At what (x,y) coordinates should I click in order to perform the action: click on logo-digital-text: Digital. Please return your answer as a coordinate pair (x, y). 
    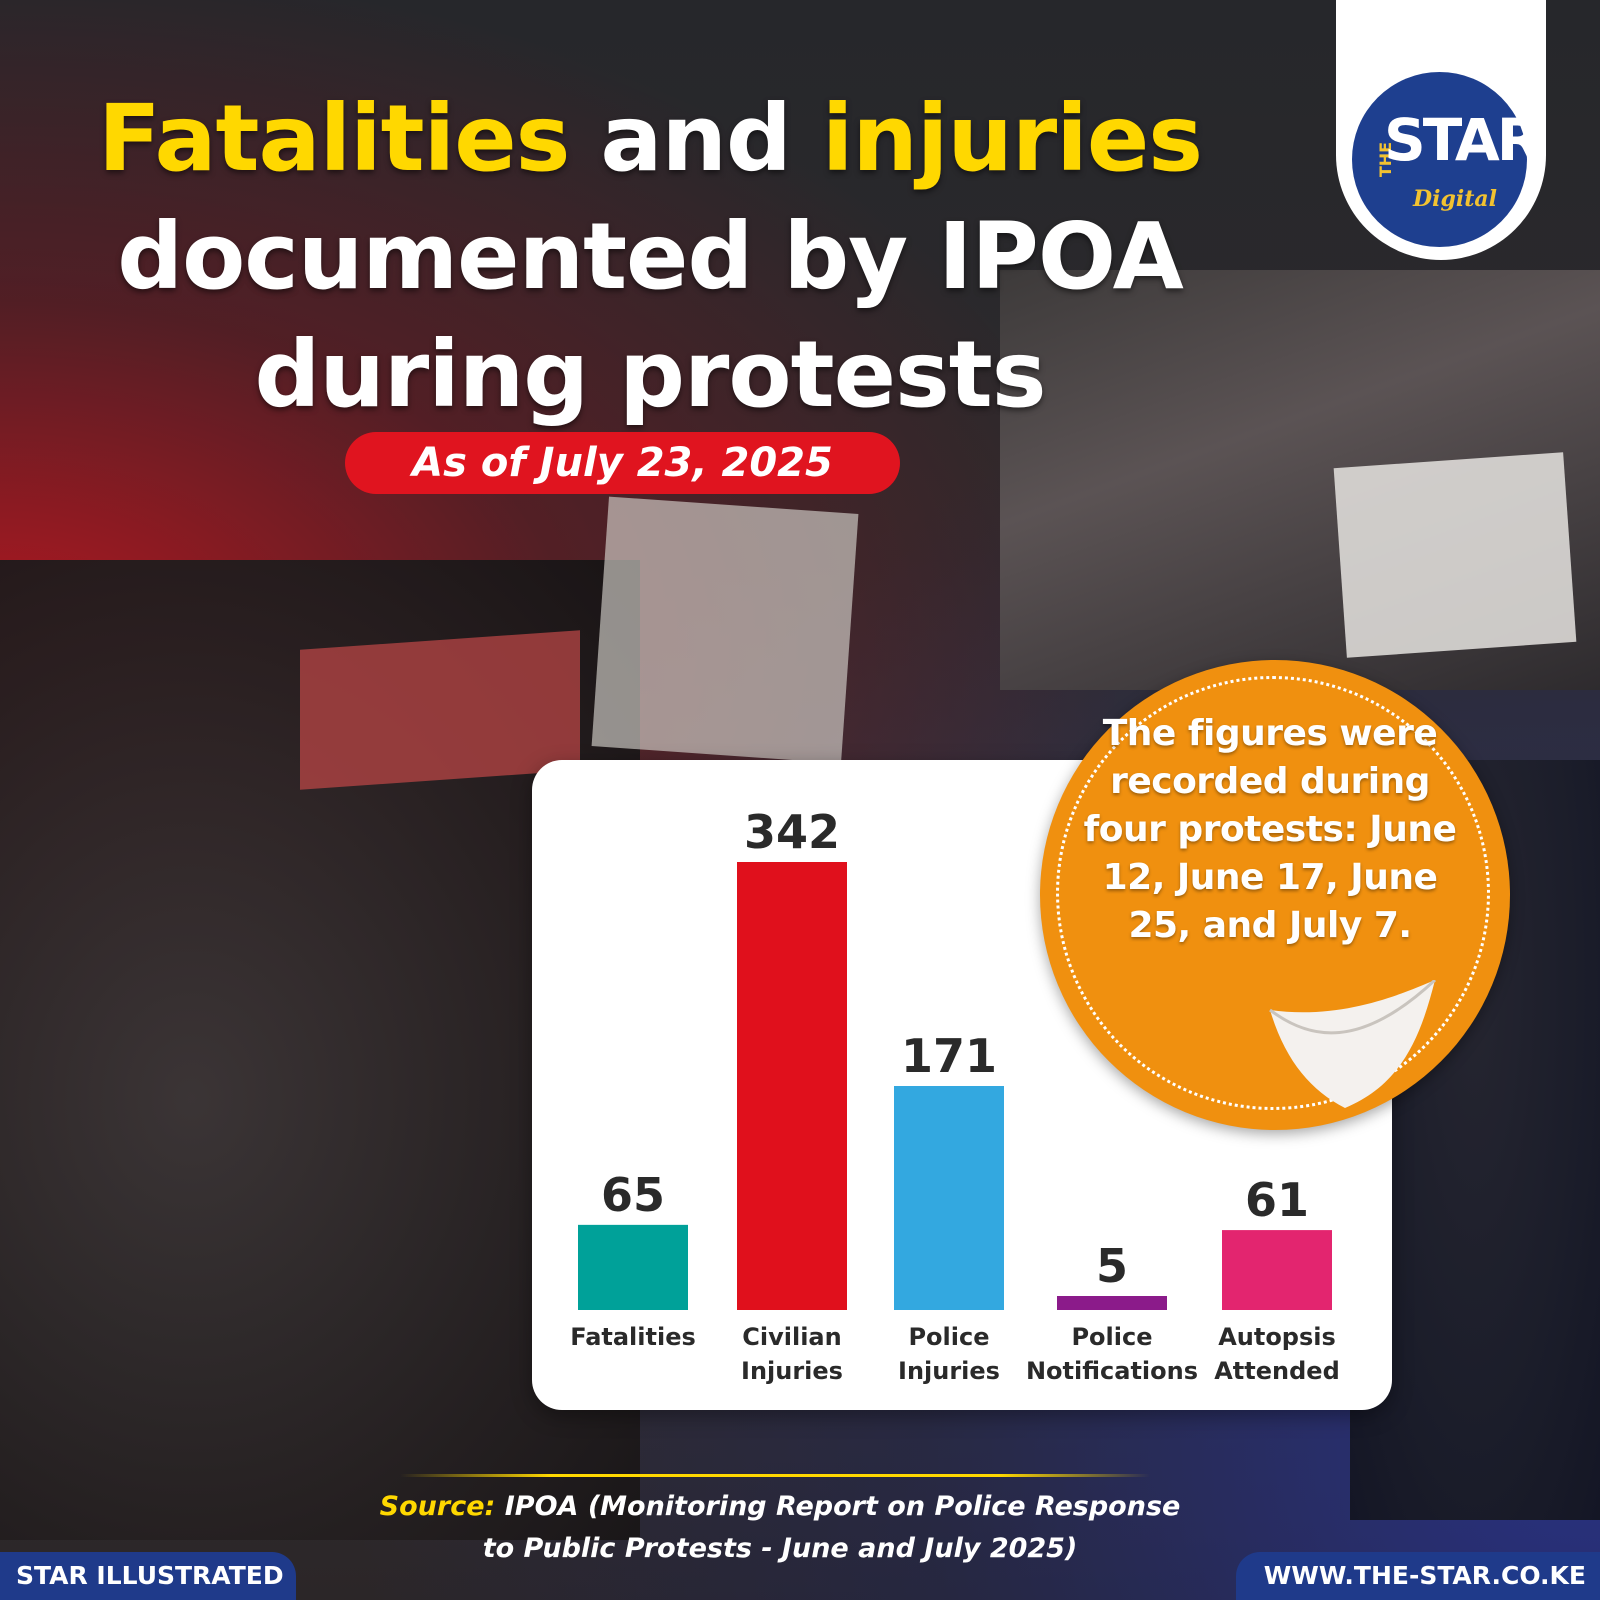
    Looking at the image, I should click on (1455, 199).